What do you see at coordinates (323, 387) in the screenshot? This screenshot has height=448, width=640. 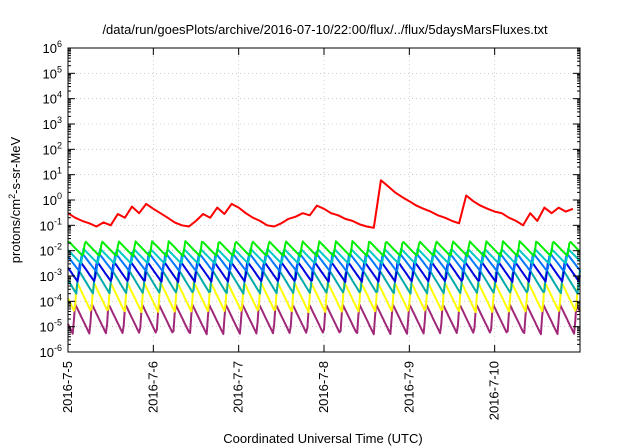 I see `x-tick-label: 2016-7-8` at bounding box center [323, 387].